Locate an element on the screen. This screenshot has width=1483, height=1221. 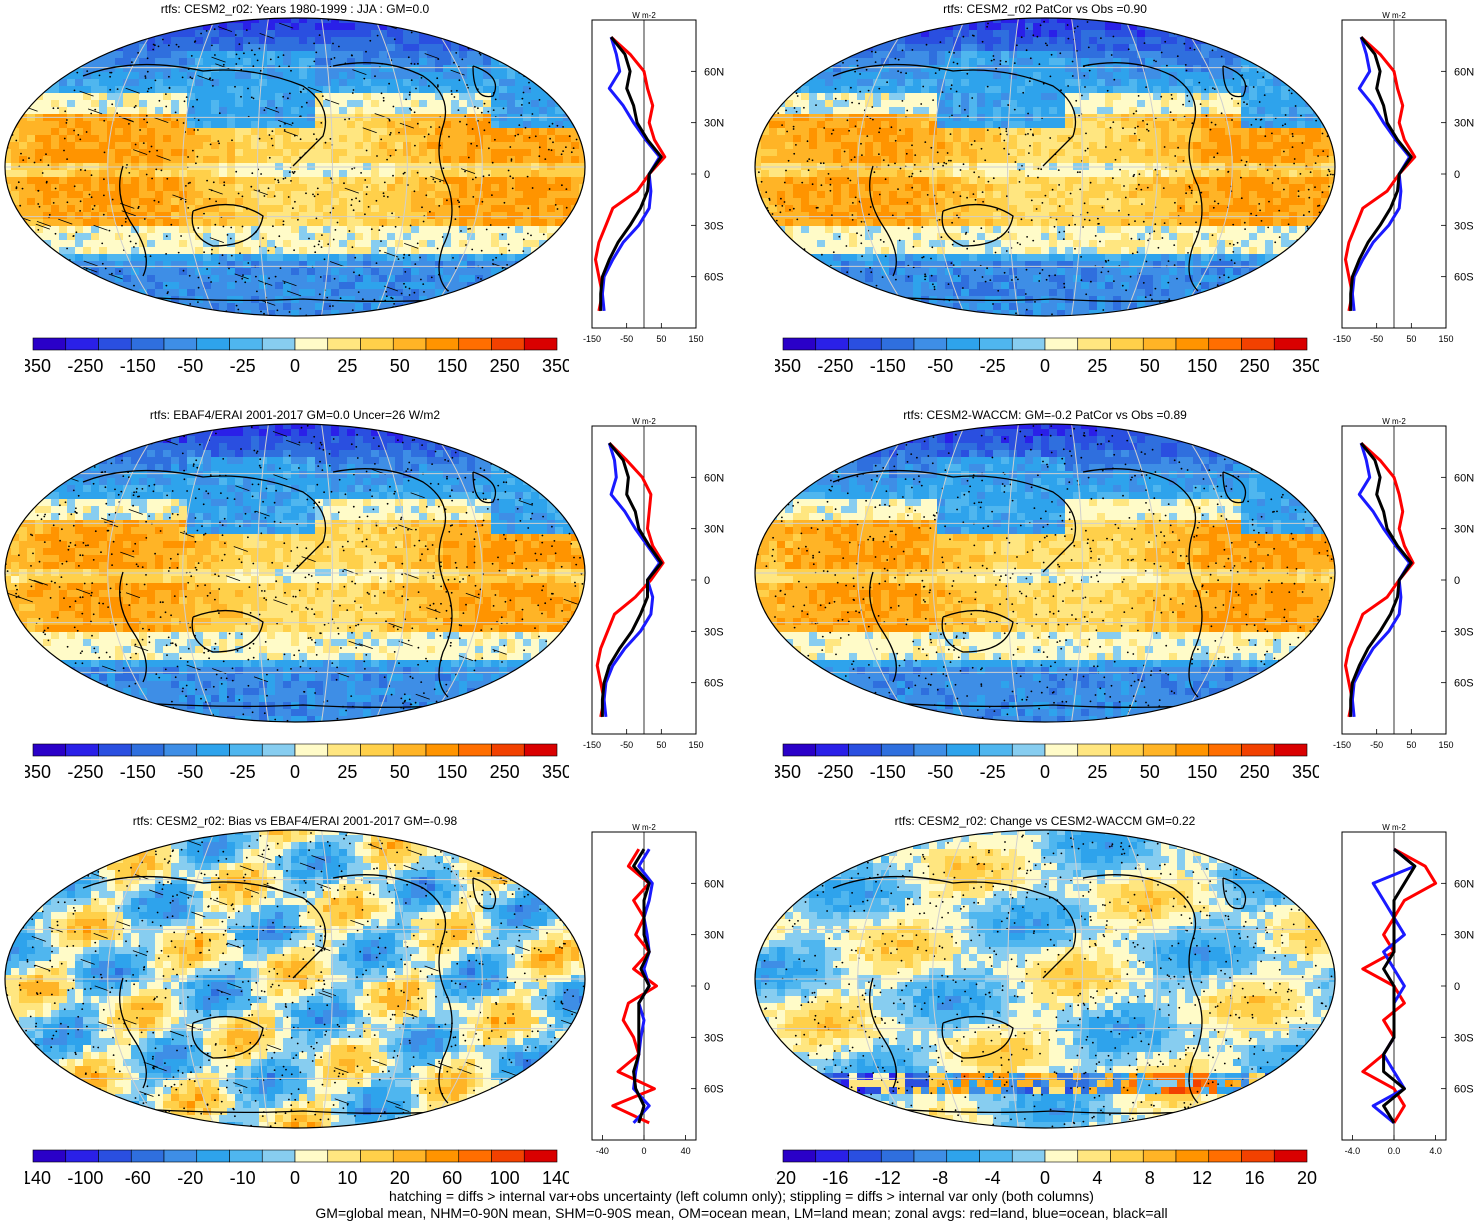
colorbar: -20 -16 -12 -8 -4 0 4 8 12 16 20 is located at coordinates (1046, 1168).